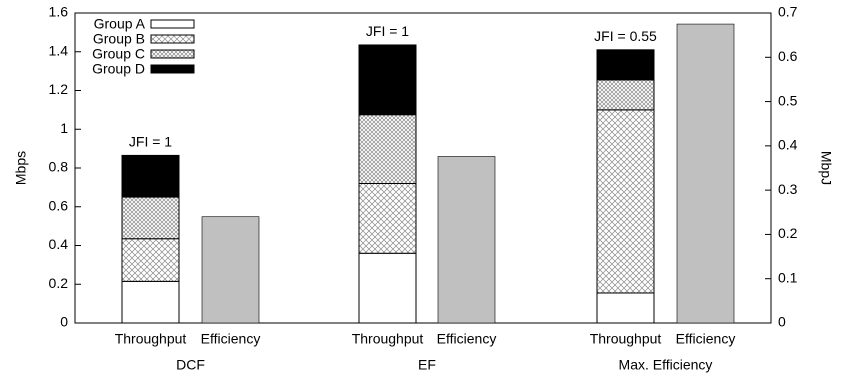 Image resolution: width=843 pixels, height=377 pixels. Describe the element at coordinates (788, 233) in the screenshot. I see `right-tick-label: 0.2` at that location.